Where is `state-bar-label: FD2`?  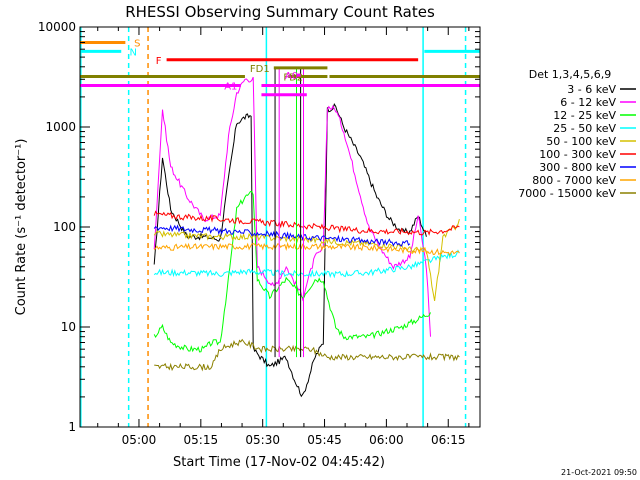 state-bar-label: FD2 is located at coordinates (293, 77).